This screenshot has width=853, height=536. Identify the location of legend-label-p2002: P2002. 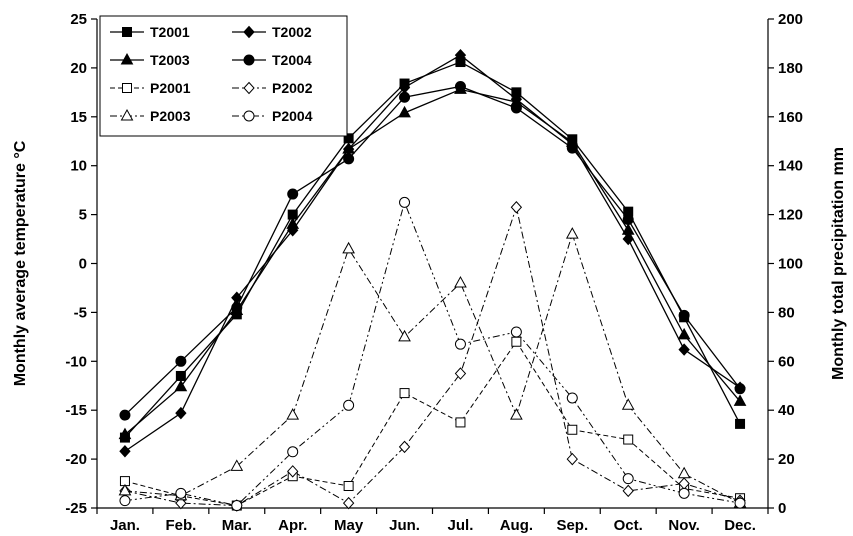
(292, 88).